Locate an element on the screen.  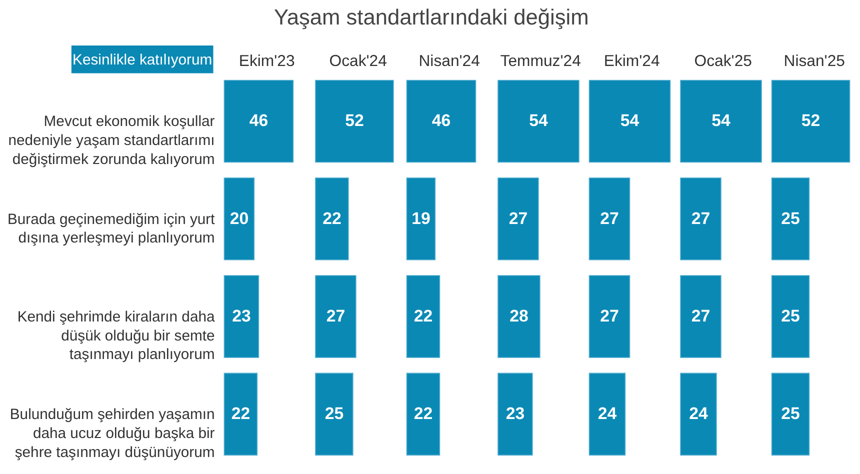
text: Kesinlikle katılıyorum is located at coordinates (142, 60).